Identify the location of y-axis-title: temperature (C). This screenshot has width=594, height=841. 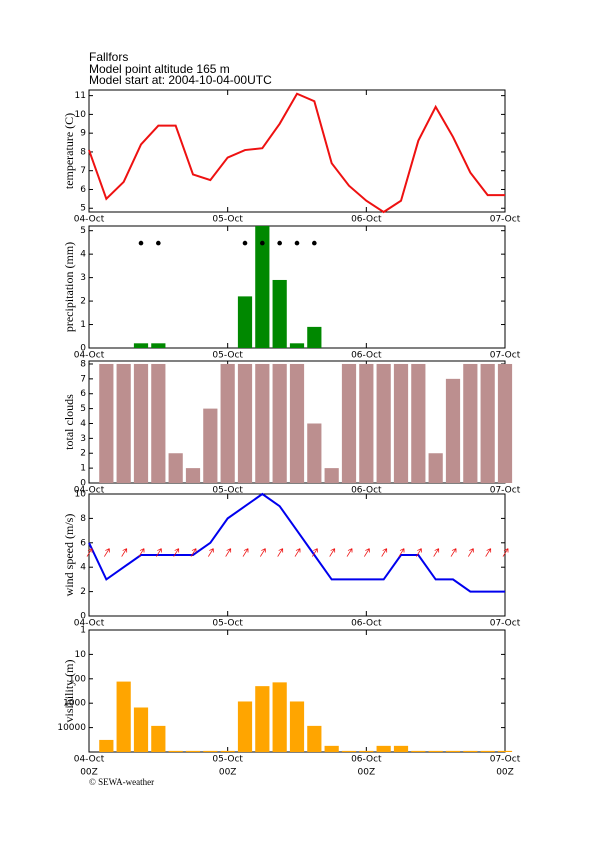
(69, 151).